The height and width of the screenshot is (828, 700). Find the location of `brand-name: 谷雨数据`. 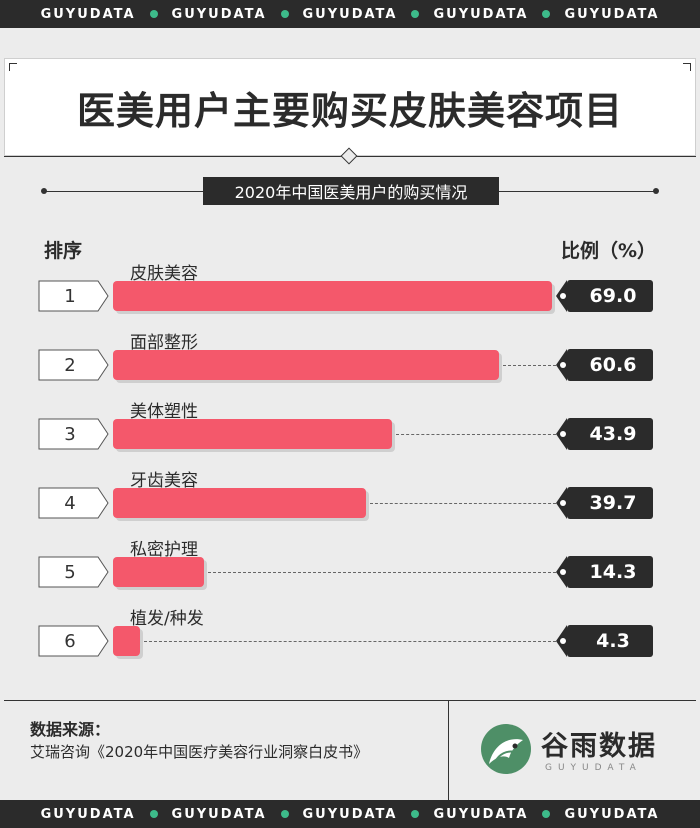

brand-name: 谷雨数据 is located at coordinates (599, 746).